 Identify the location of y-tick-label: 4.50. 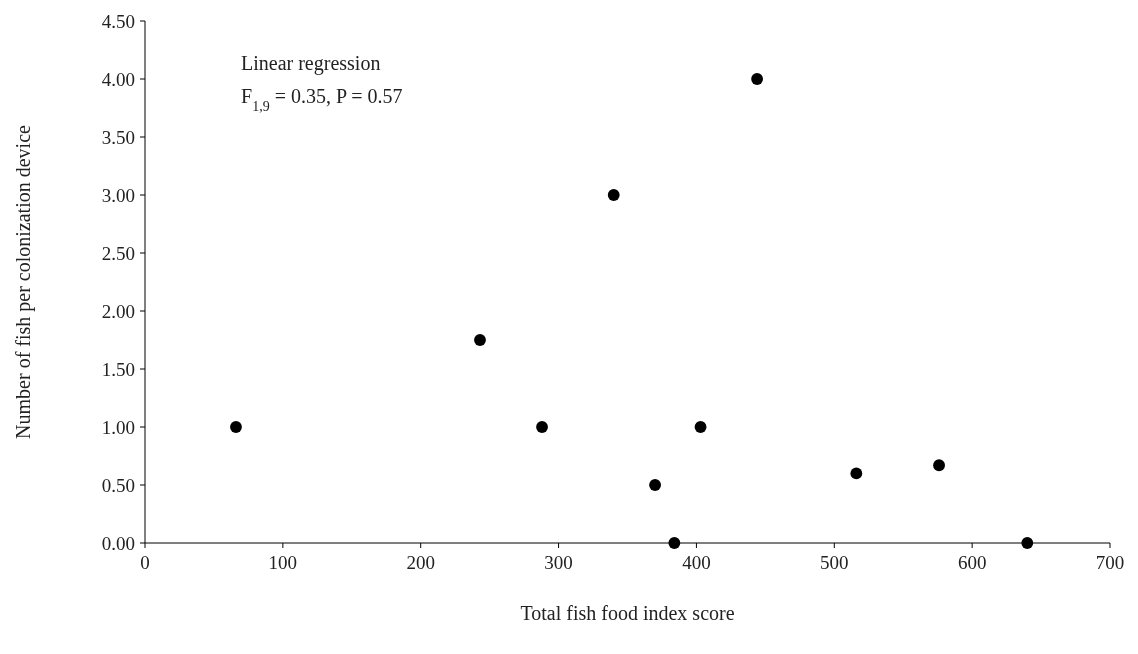
(118, 21).